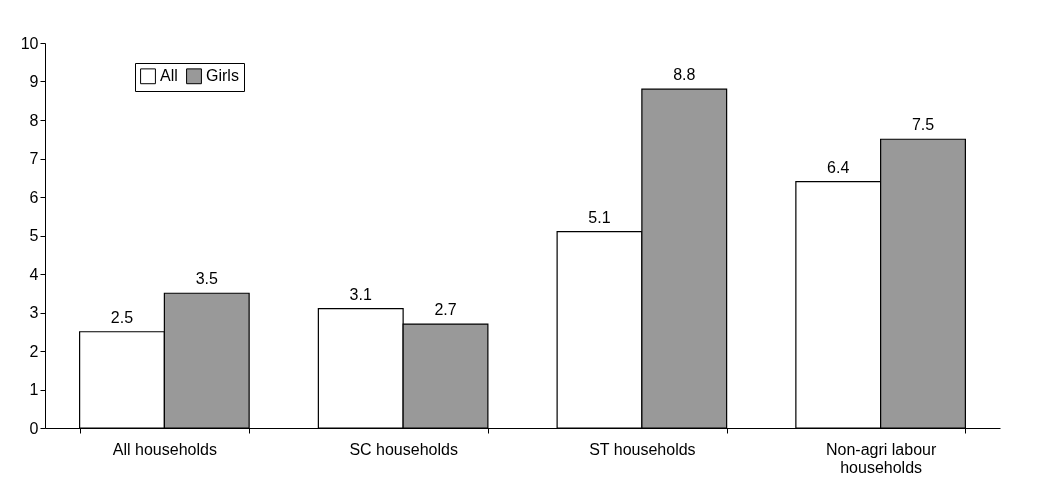 This screenshot has width=1063, height=502. I want to click on y-tick-label: 5, so click(34, 235).